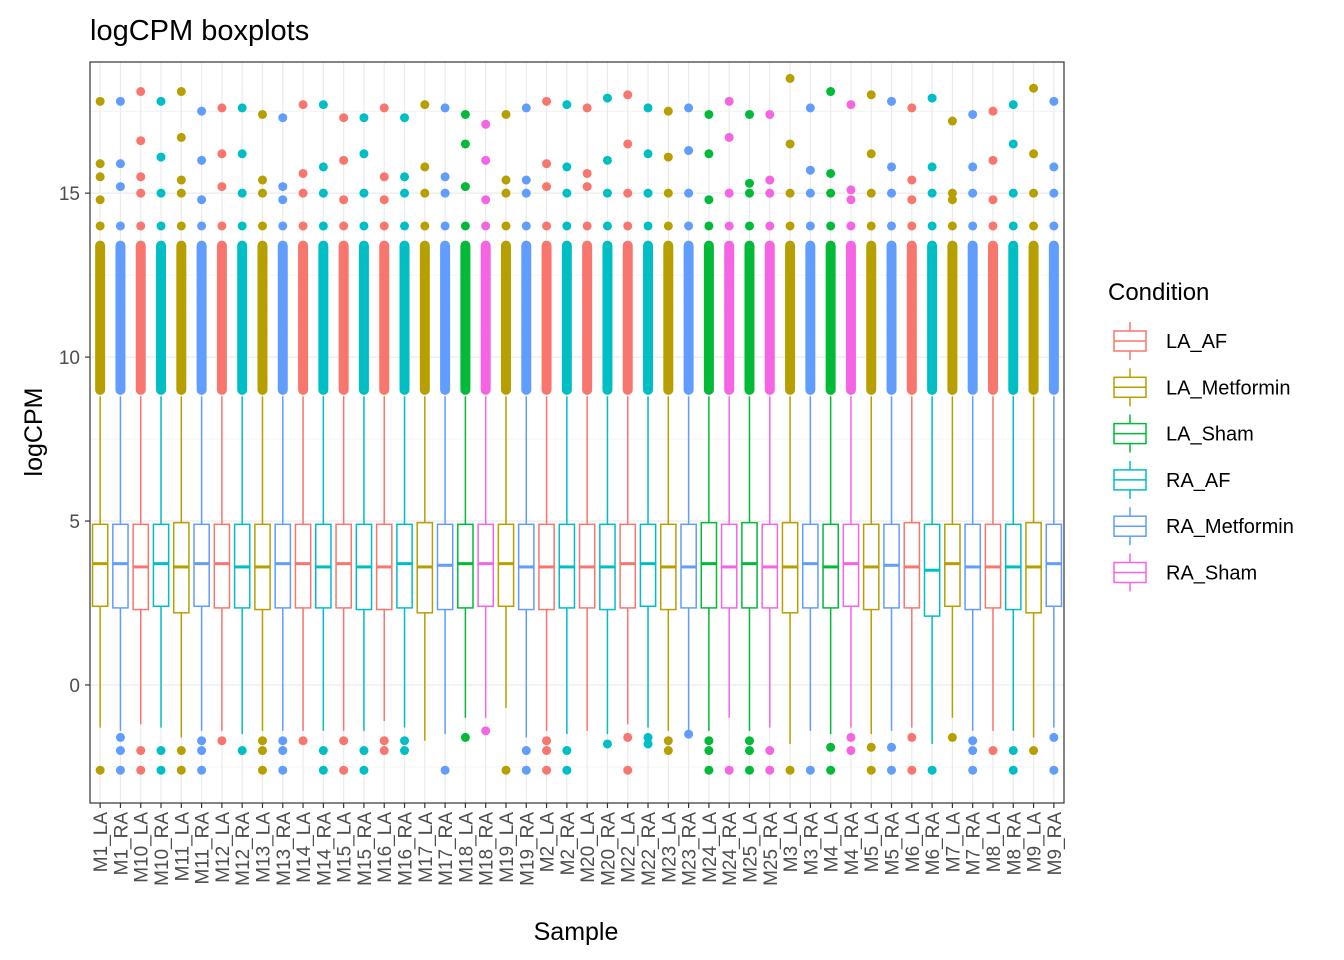 Image resolution: width=1344 pixels, height=960 pixels. Describe the element at coordinates (548, 842) in the screenshot. I see `x-tick-label: M2_LA` at that location.